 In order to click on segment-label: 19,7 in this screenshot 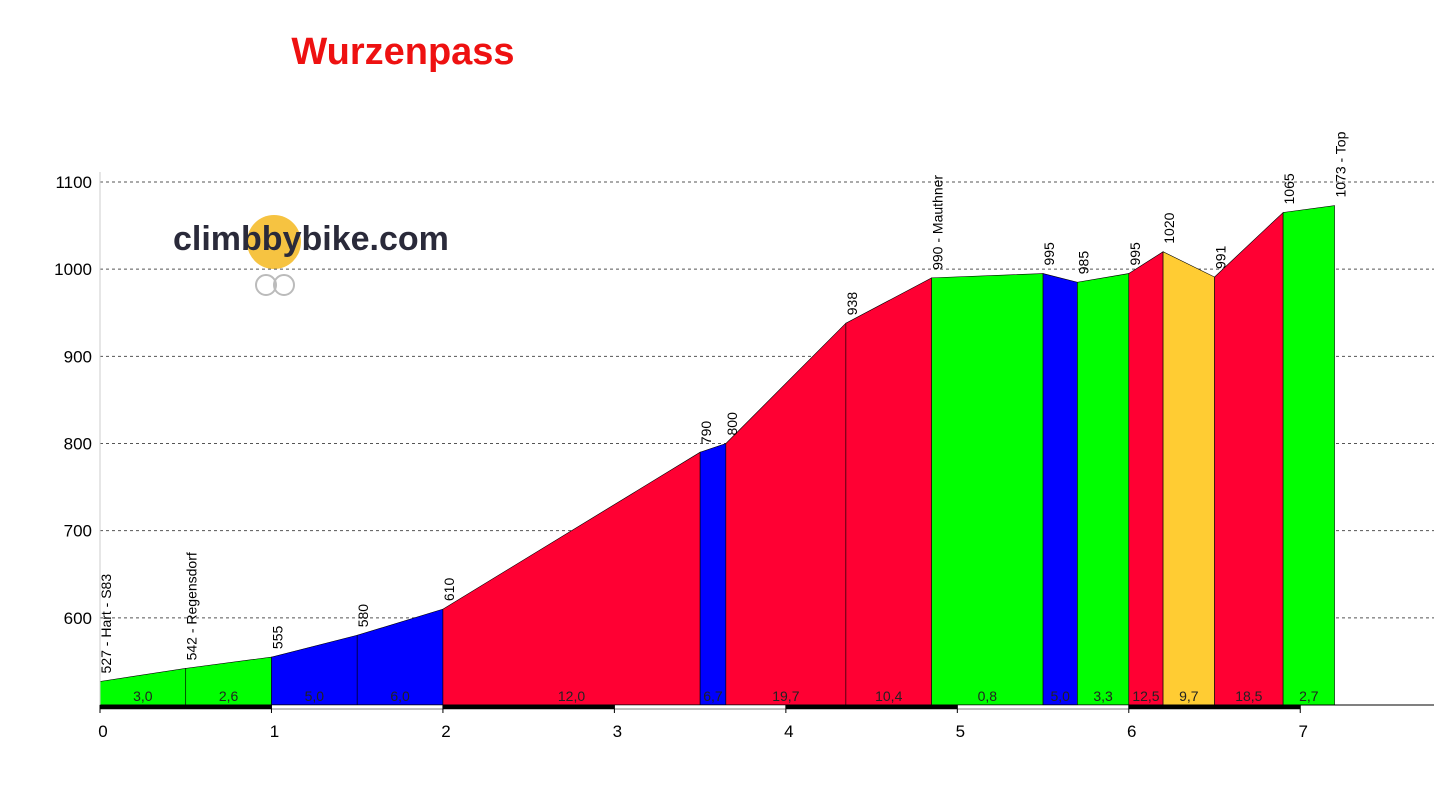, I will do `click(785, 696)`.